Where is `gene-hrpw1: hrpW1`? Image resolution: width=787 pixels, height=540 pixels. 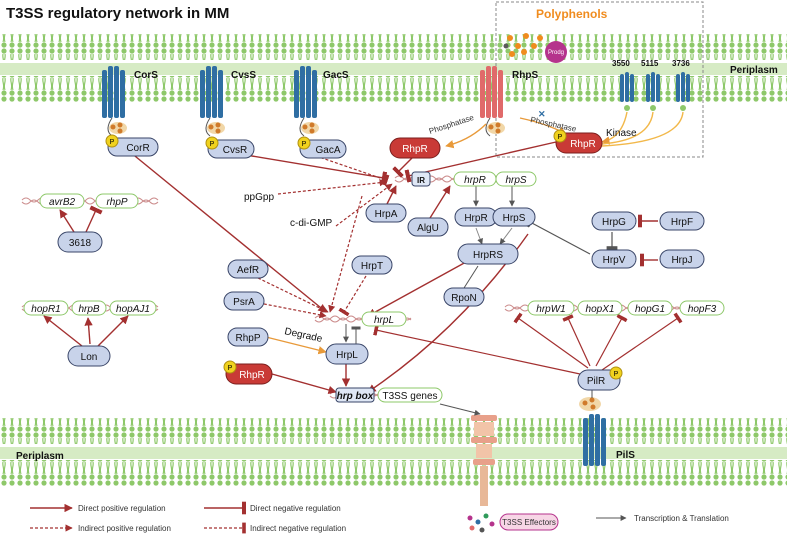
gene-hrpw1: hrpW1 is located at coordinates (551, 308).